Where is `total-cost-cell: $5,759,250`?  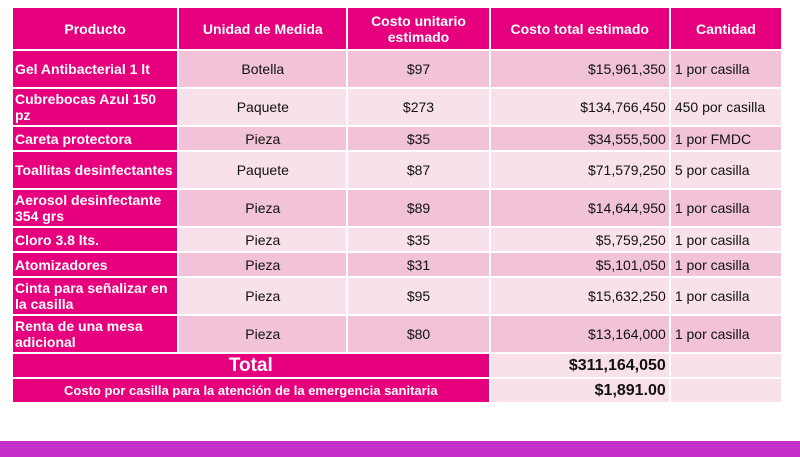
total-cost-cell: $5,759,250 is located at coordinates (579, 239).